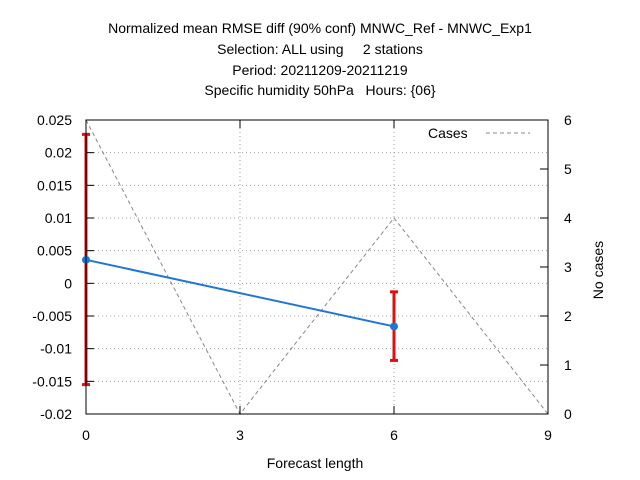  Describe the element at coordinates (568, 218) in the screenshot. I see `y2-tick-label: 4` at that location.